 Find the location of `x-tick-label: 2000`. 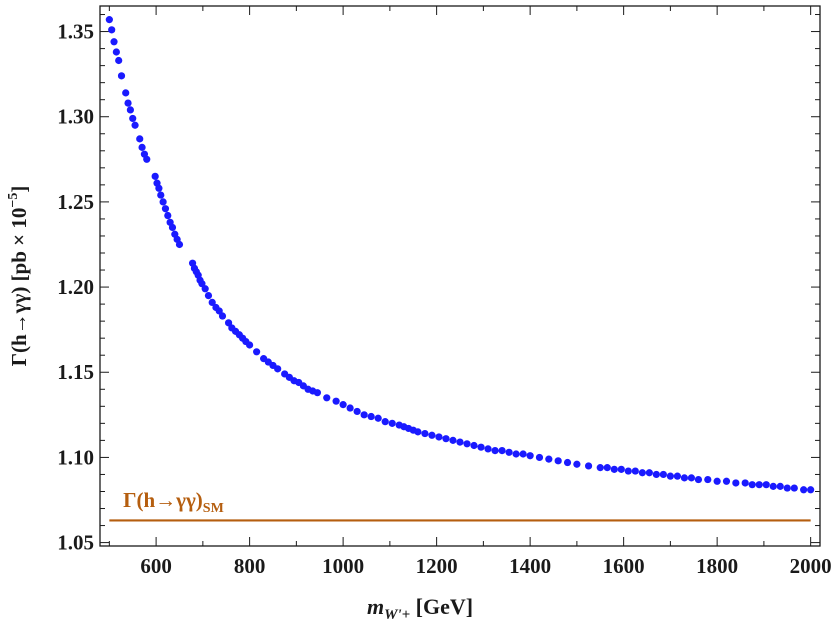

x-tick-label: 2000 is located at coordinates (811, 566).